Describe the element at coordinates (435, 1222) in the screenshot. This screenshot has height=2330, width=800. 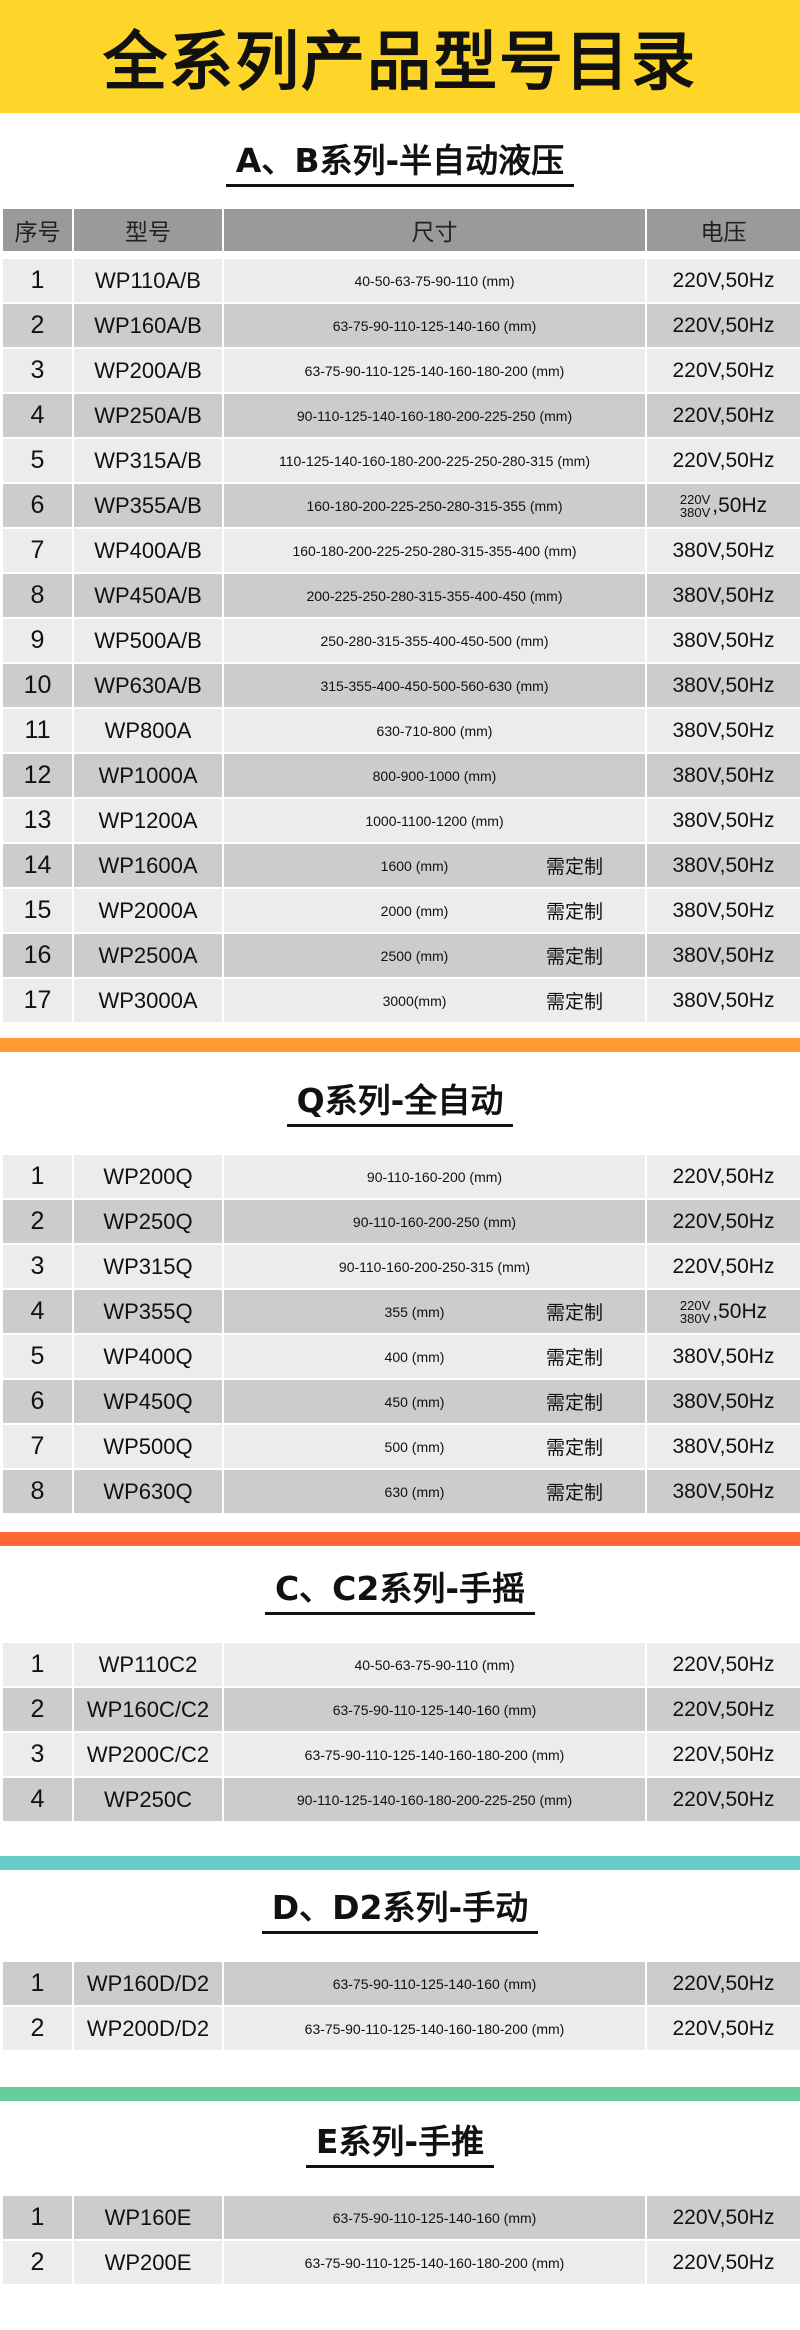
I see `size-cell: 90-110-160-200-250 (mm)` at that location.